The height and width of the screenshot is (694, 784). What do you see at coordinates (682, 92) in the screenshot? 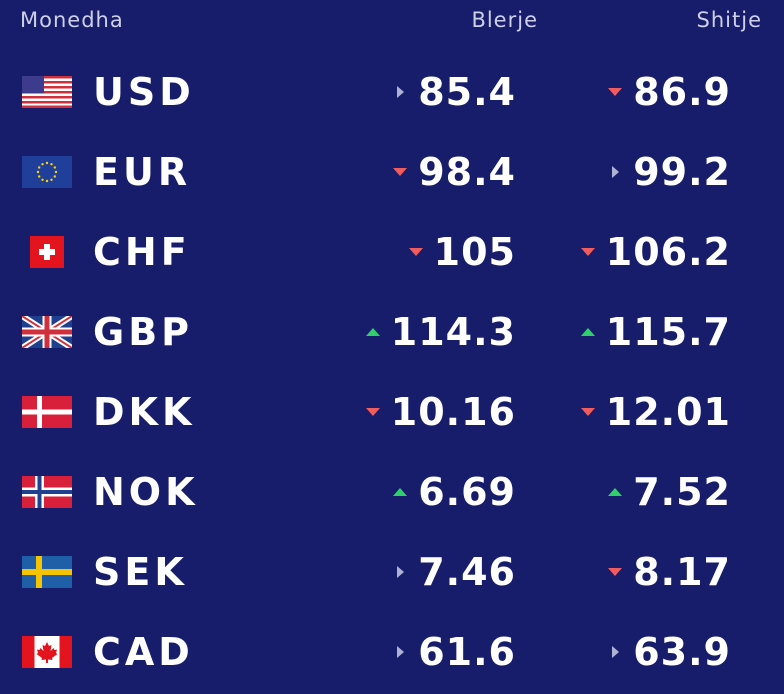
I see `sell-rate: 86.9` at bounding box center [682, 92].